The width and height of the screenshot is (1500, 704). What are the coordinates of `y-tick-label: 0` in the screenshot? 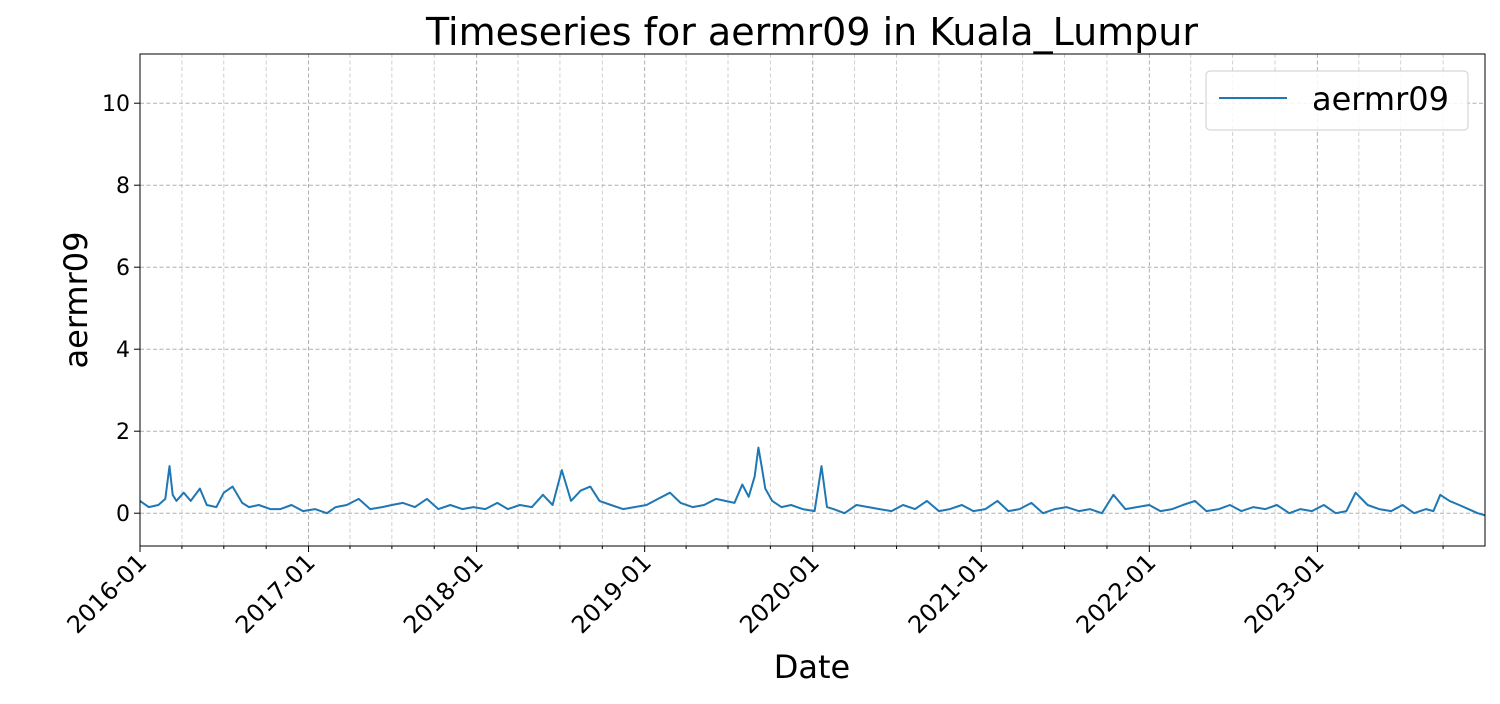 It's located at (123, 514).